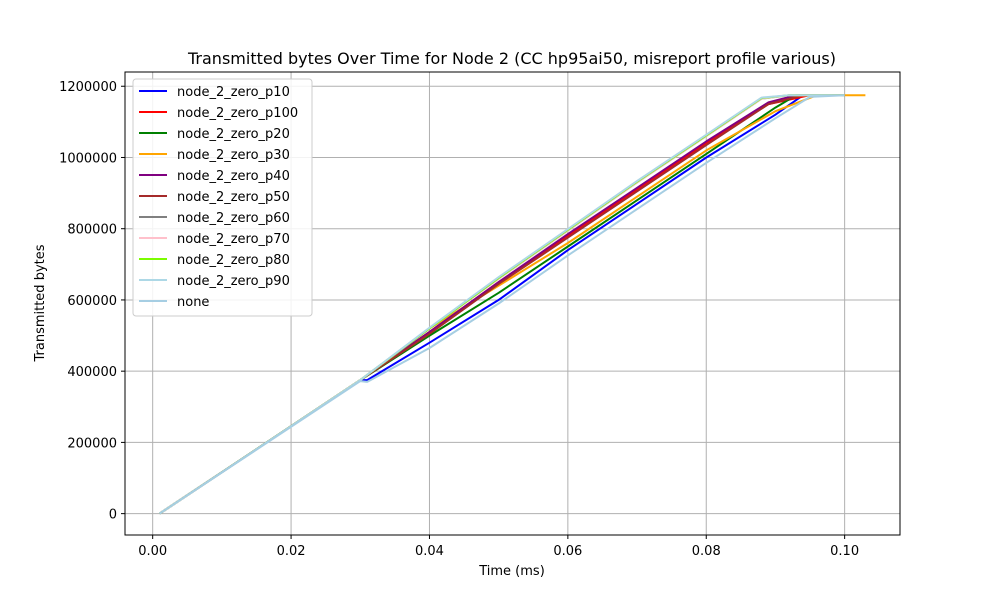  Describe the element at coordinates (233, 155) in the screenshot. I see `legend-label: node_2_zero_p30` at that location.